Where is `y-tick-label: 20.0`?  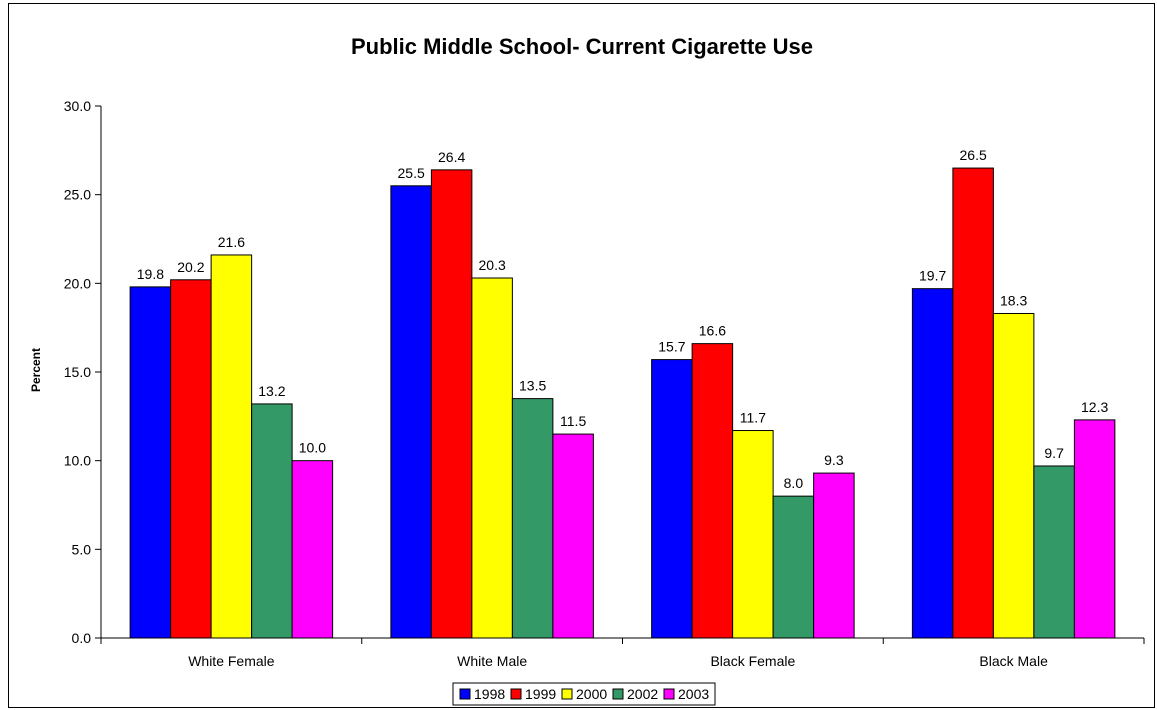 y-tick-label: 20.0 is located at coordinates (77, 283).